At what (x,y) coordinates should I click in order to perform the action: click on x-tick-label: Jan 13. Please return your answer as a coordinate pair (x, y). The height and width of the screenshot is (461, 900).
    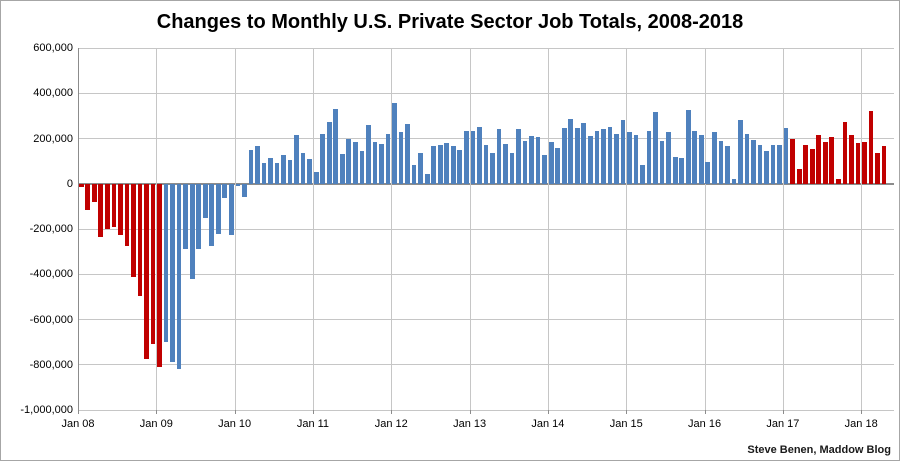
    Looking at the image, I should click on (470, 424).